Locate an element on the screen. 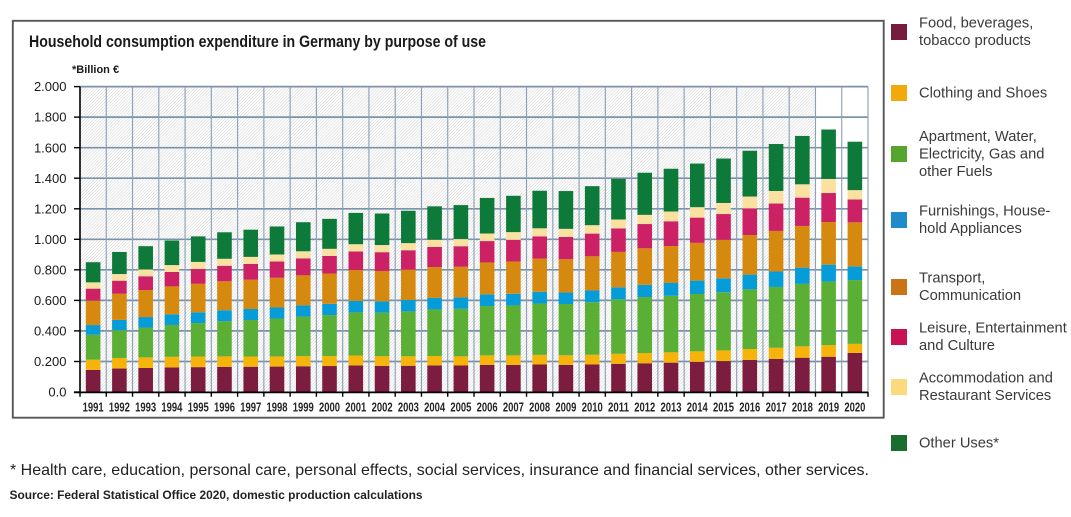 The width and height of the screenshot is (1071, 517). svg-text: 2002 is located at coordinates (382, 407).